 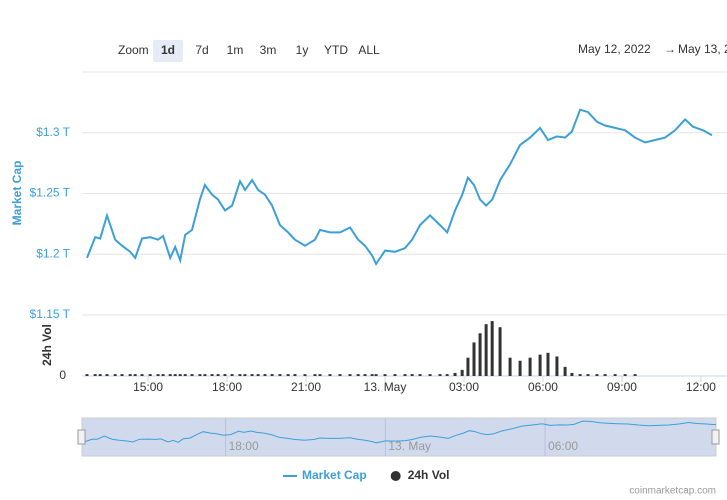 What do you see at coordinates (334, 475) in the screenshot?
I see `legend-label: Market Cap` at bounding box center [334, 475].